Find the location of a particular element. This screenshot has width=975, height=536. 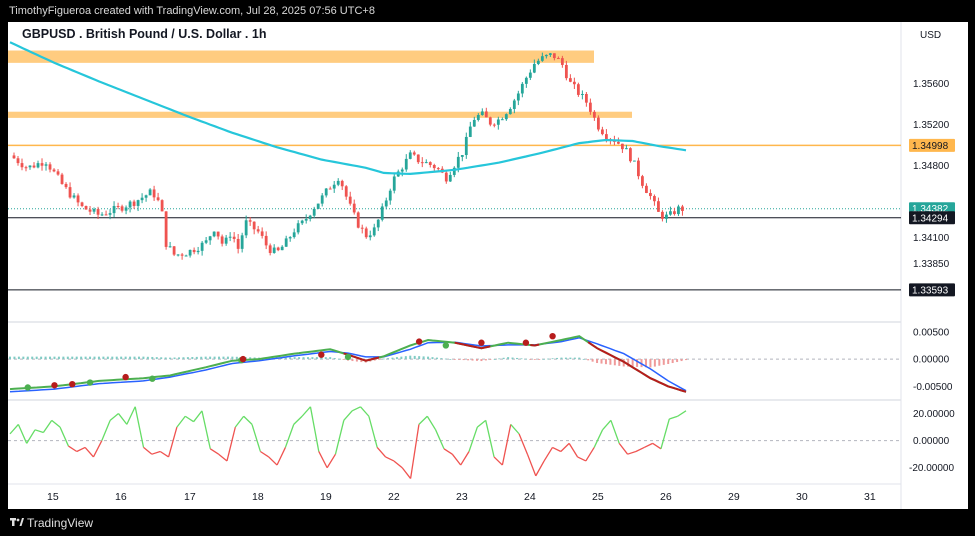

x-tick: 16 is located at coordinates (121, 497).